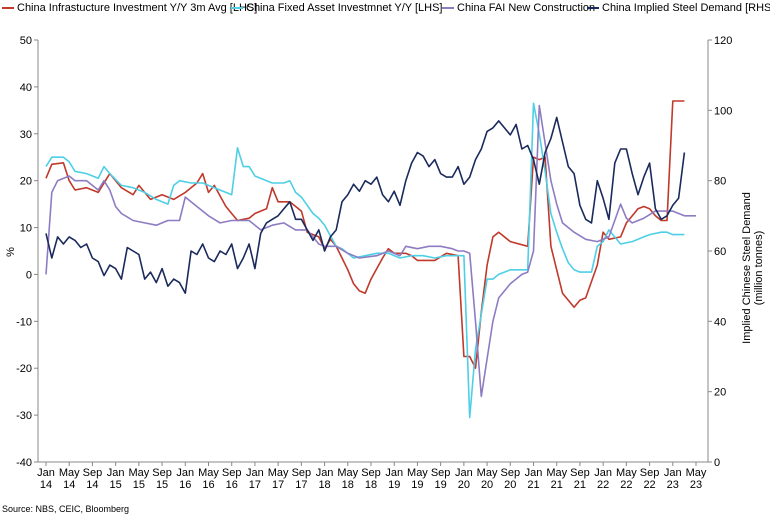 The width and height of the screenshot is (770, 518). Describe the element at coordinates (29, 275) in the screenshot. I see `left-tick-label: 0` at that location.